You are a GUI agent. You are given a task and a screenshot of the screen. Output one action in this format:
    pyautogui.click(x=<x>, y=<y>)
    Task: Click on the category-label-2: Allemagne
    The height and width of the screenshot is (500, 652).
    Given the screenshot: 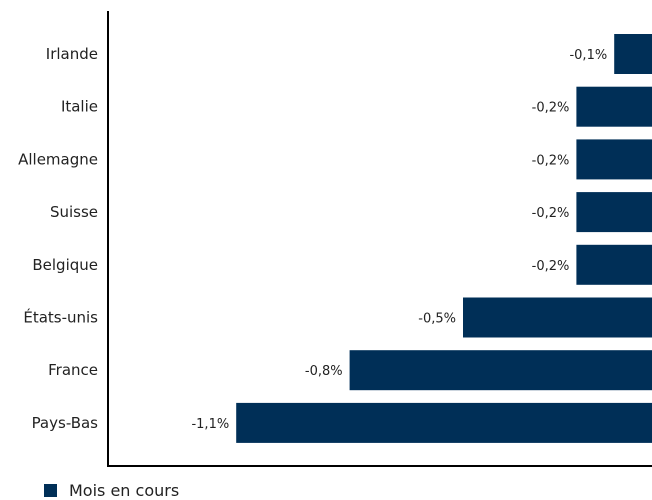 What is the action you would take?
    pyautogui.click(x=58, y=159)
    